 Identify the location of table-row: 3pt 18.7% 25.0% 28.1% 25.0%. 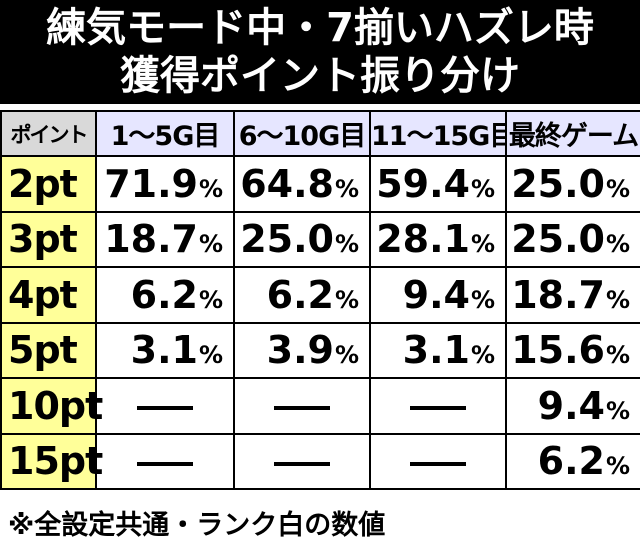
(320, 239).